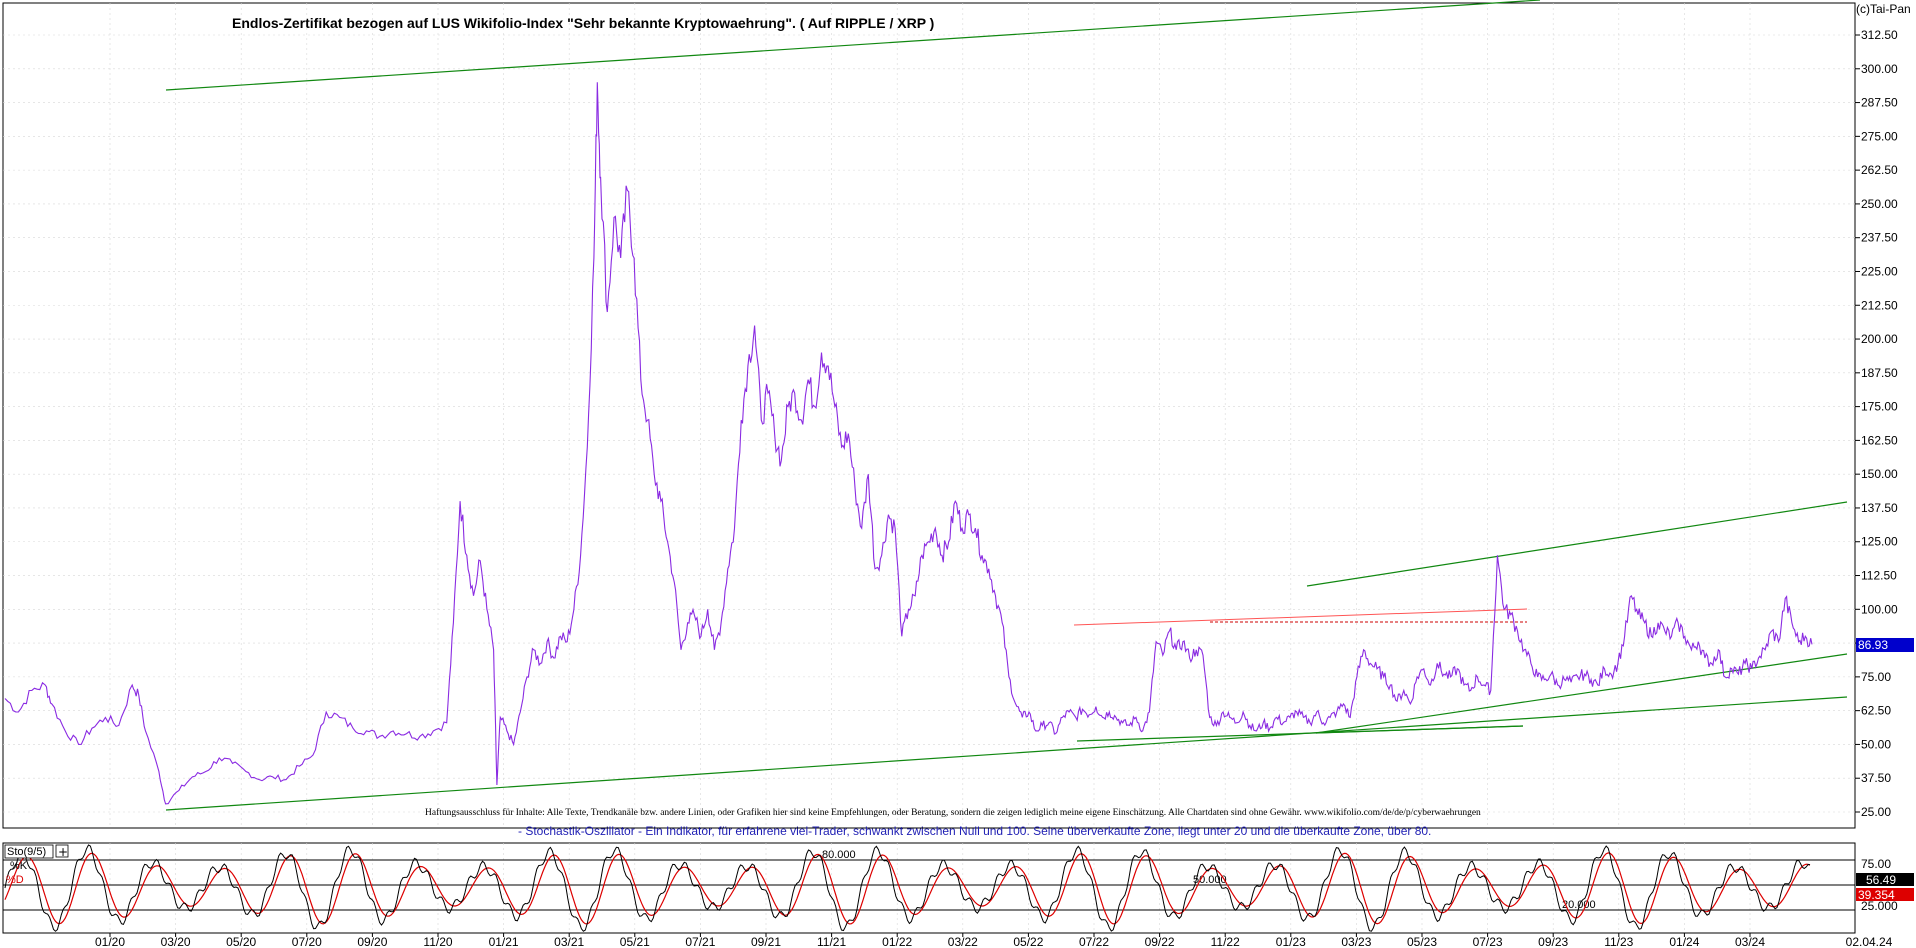 This screenshot has height=948, width=1916. What do you see at coordinates (1028, 941) in the screenshot?
I see `x-tick-label: 05/22` at bounding box center [1028, 941].